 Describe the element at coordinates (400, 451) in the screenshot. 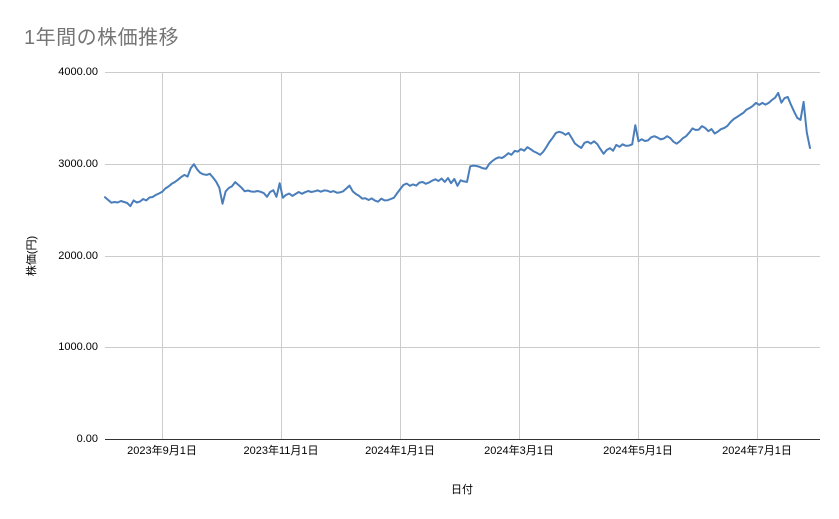

I see `x-tick-label: 2024年1月1日` at that location.